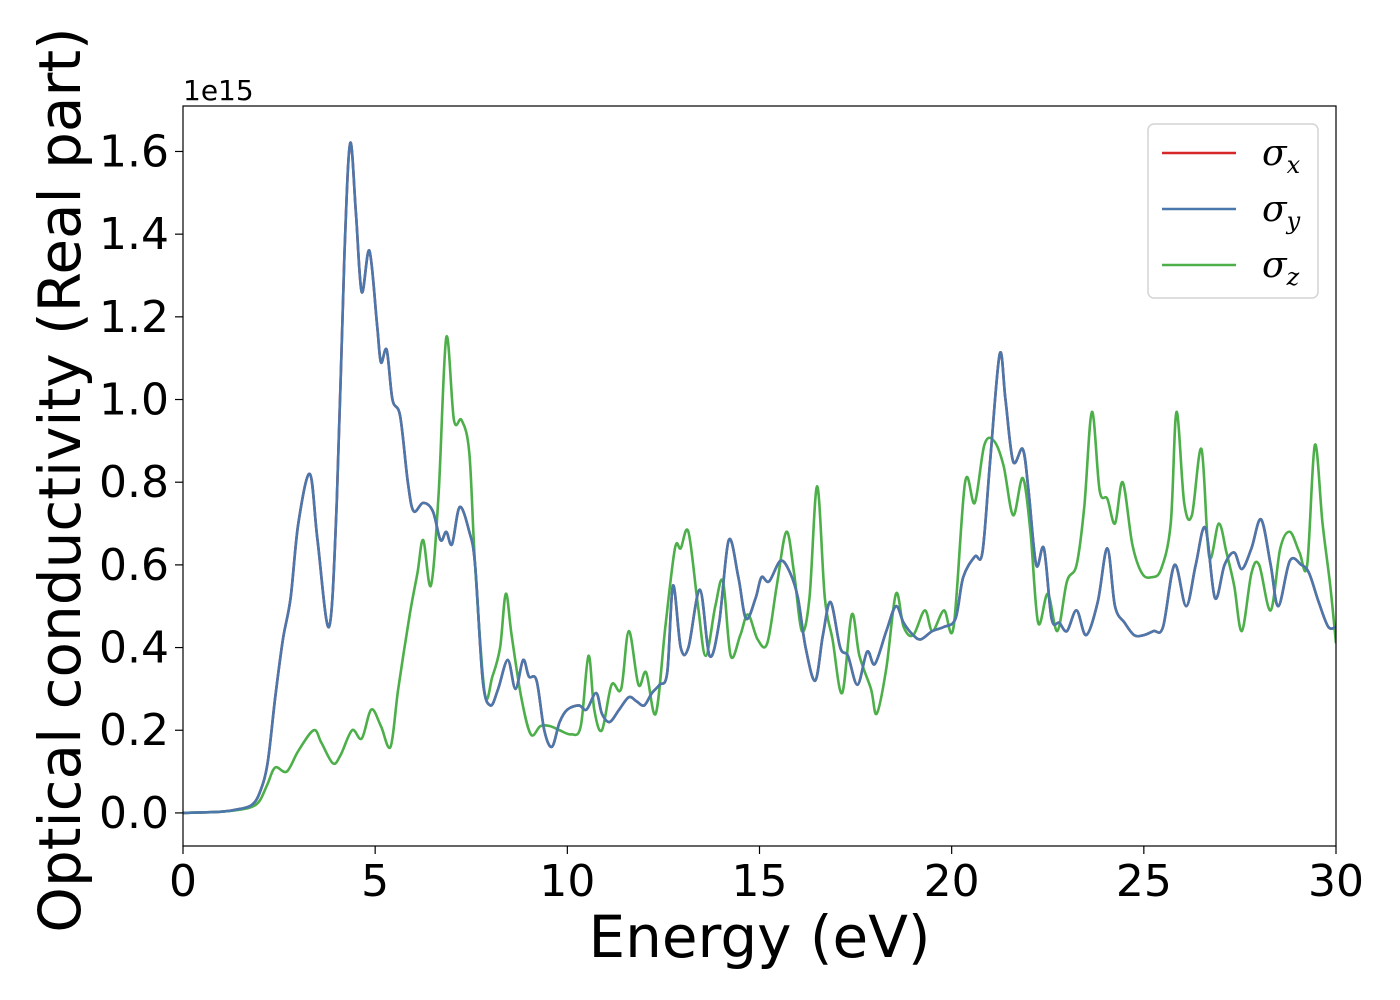 This screenshot has width=1400, height=1000. Describe the element at coordinates (60, 479) in the screenshot. I see `y-axis-title: Optical conductivity (Real part)` at that location.